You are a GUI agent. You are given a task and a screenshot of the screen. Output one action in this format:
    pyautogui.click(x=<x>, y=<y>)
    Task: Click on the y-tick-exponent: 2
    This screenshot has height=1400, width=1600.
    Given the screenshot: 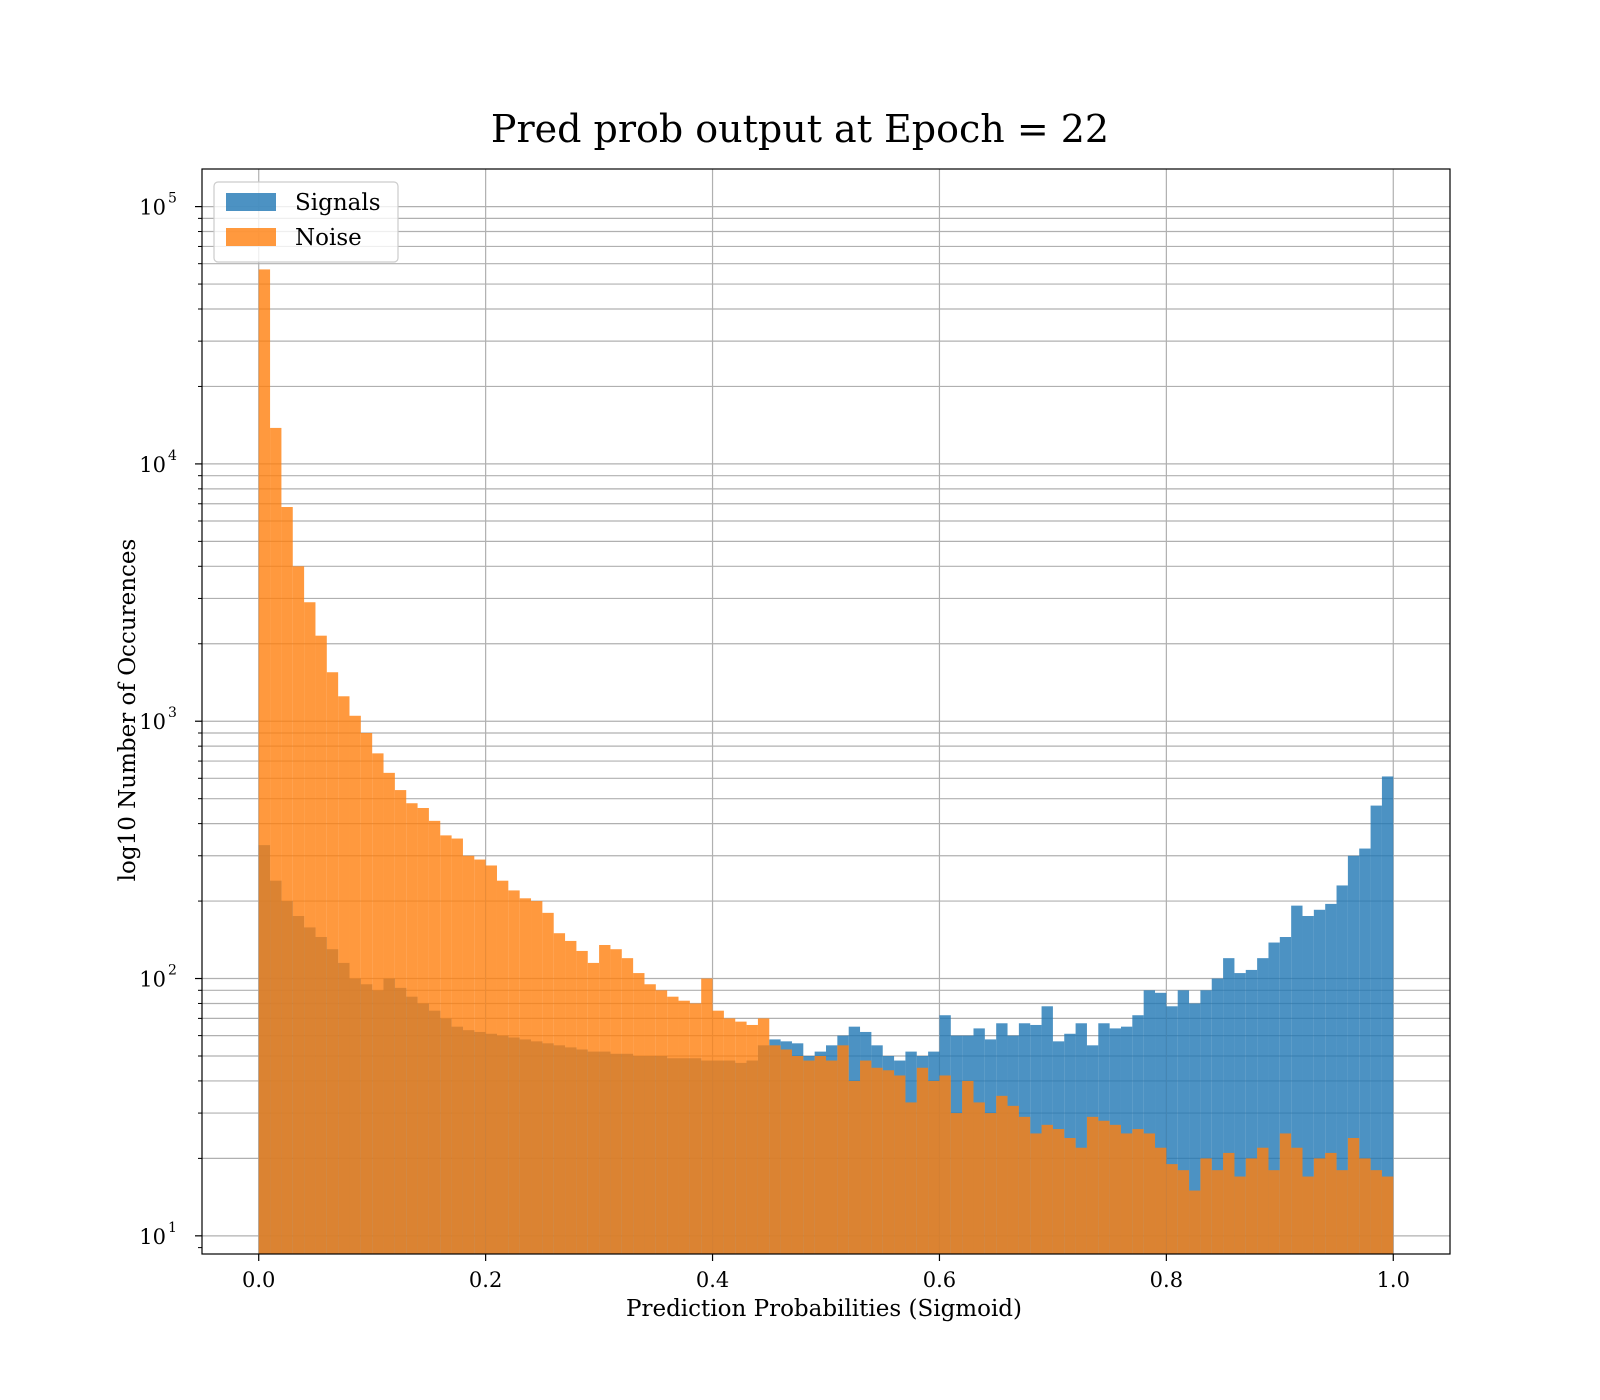 What is the action you would take?
    pyautogui.click(x=172, y=971)
    